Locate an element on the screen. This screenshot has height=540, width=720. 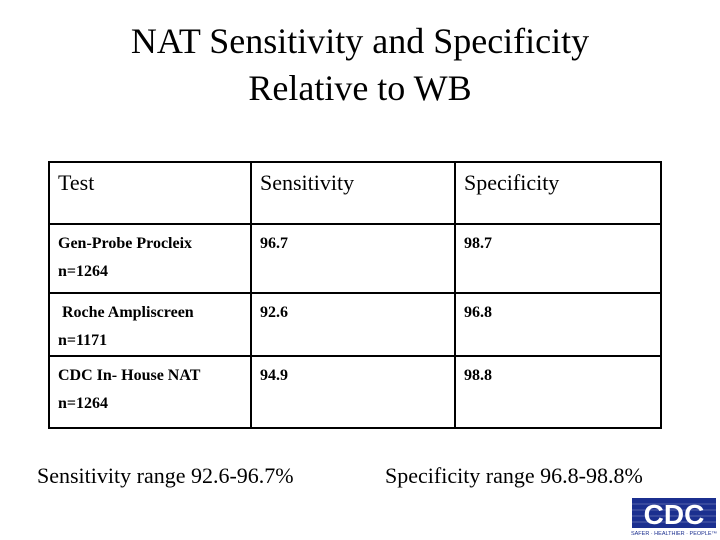
cdc-logo-text: CDC is located at coordinates (674, 514).